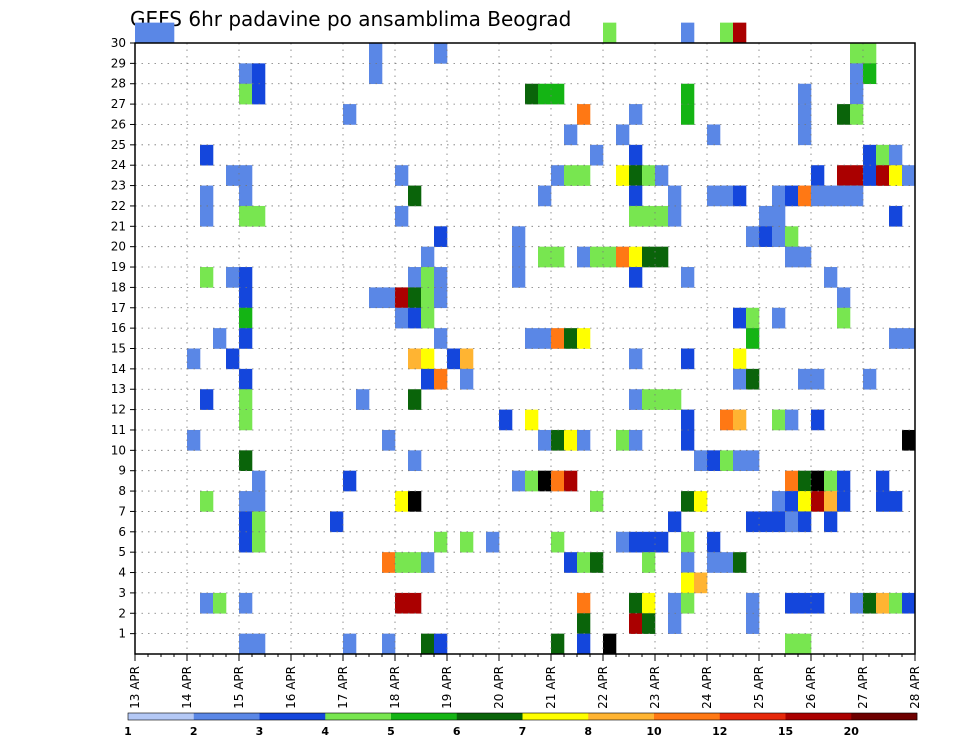 The width and height of the screenshot is (960, 742). I want to click on x-tick-label: 24 APR, so click(707, 687).